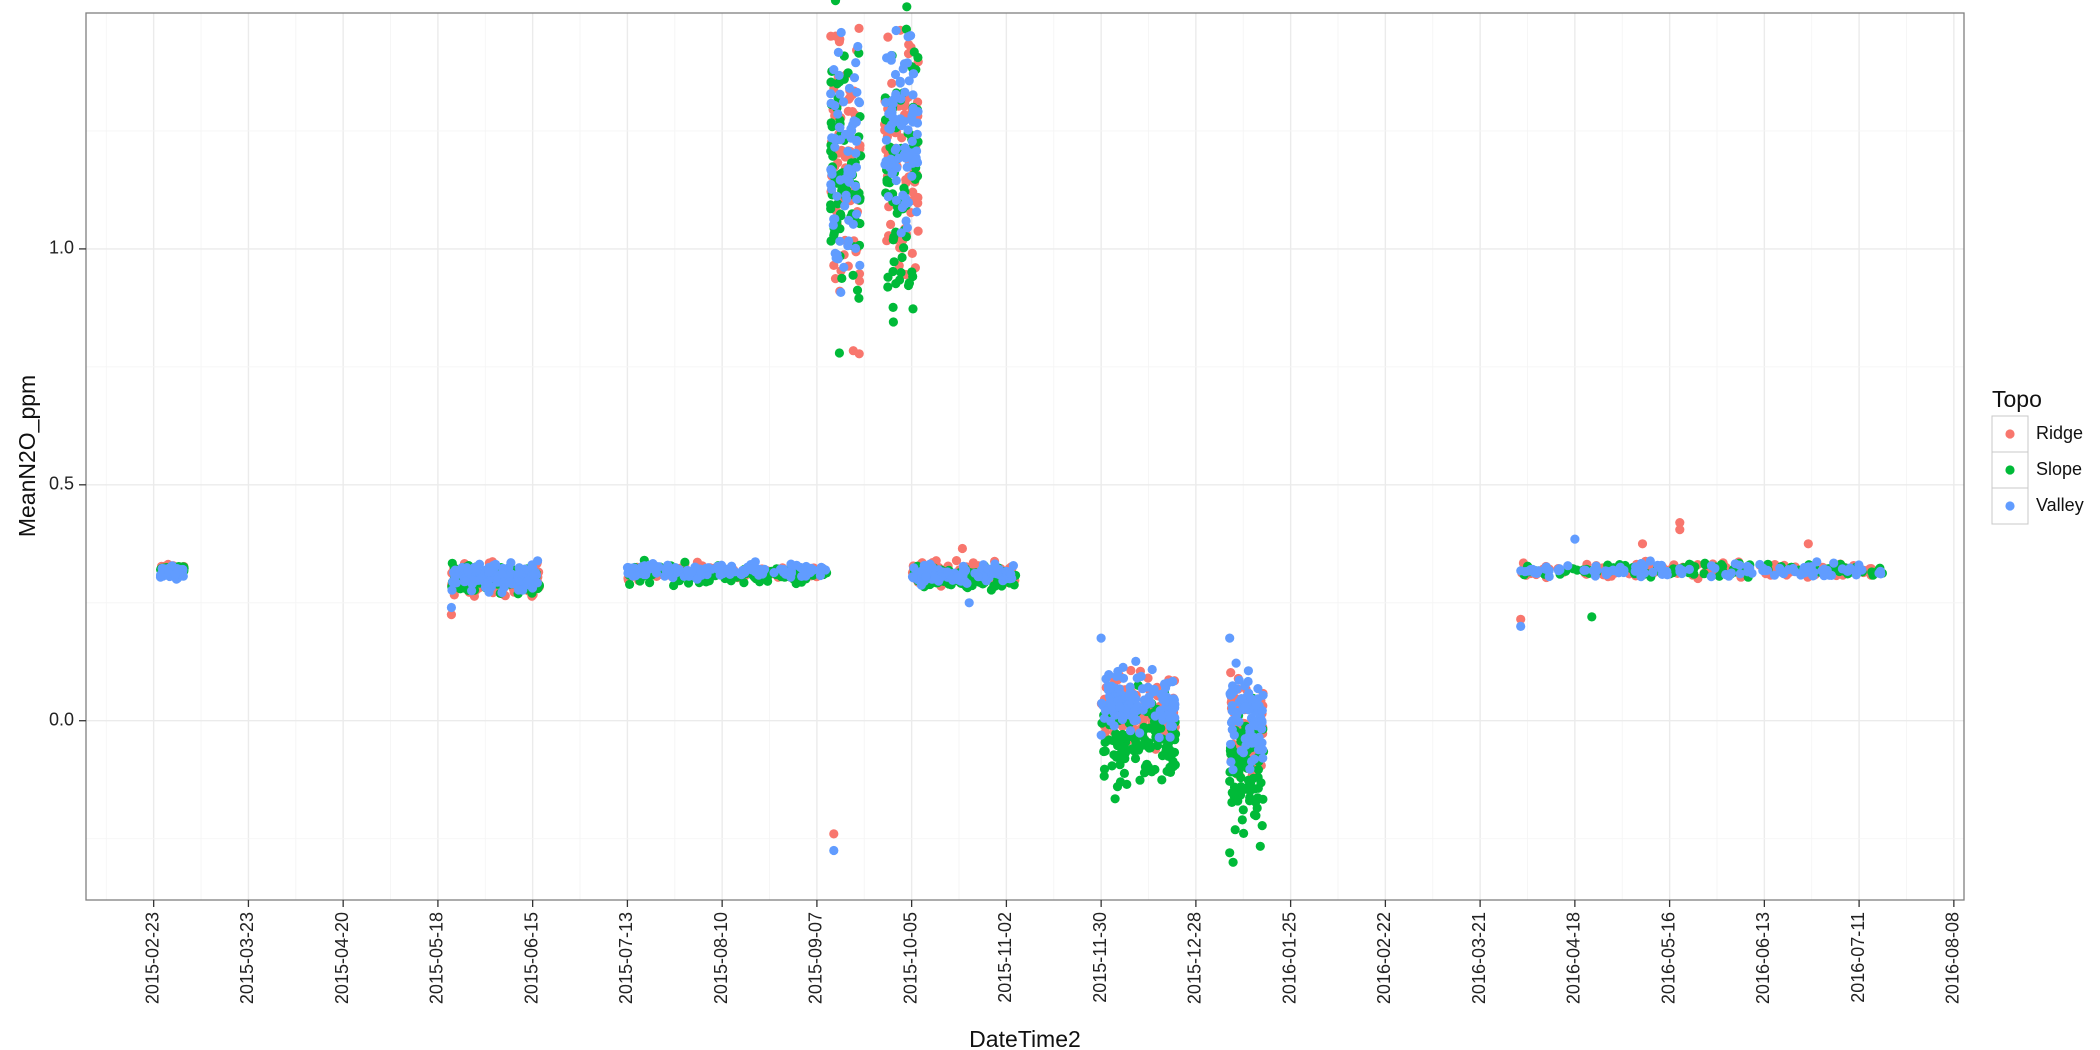  Describe the element at coordinates (2010, 434) in the screenshot. I see `legend-marker-ridge` at that location.